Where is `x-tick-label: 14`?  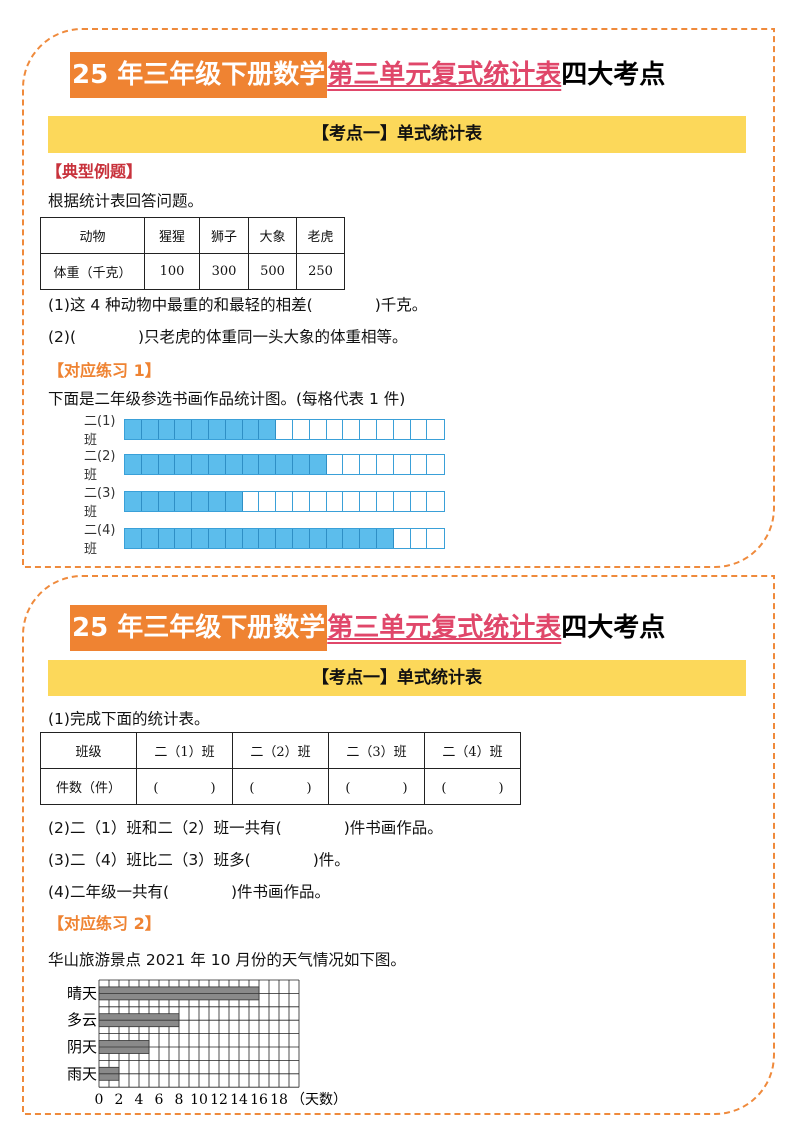
x-tick-label: 14 is located at coordinates (239, 1099).